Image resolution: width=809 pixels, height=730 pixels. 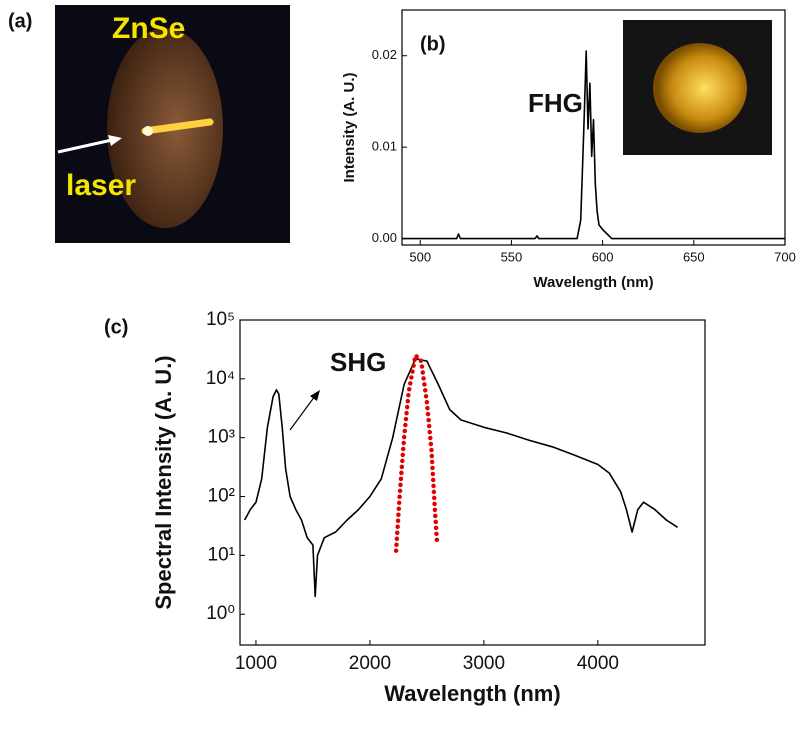 I want to click on y-tick-label: 10¹, so click(x=221, y=554).